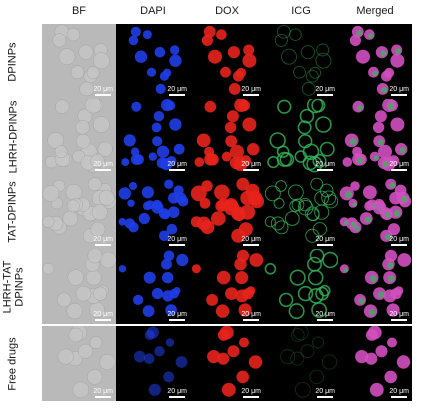 The width and height of the screenshot is (439, 408). Describe the element at coordinates (227, 211) in the screenshot. I see `panel-dox-row3: 20 μm` at that location.